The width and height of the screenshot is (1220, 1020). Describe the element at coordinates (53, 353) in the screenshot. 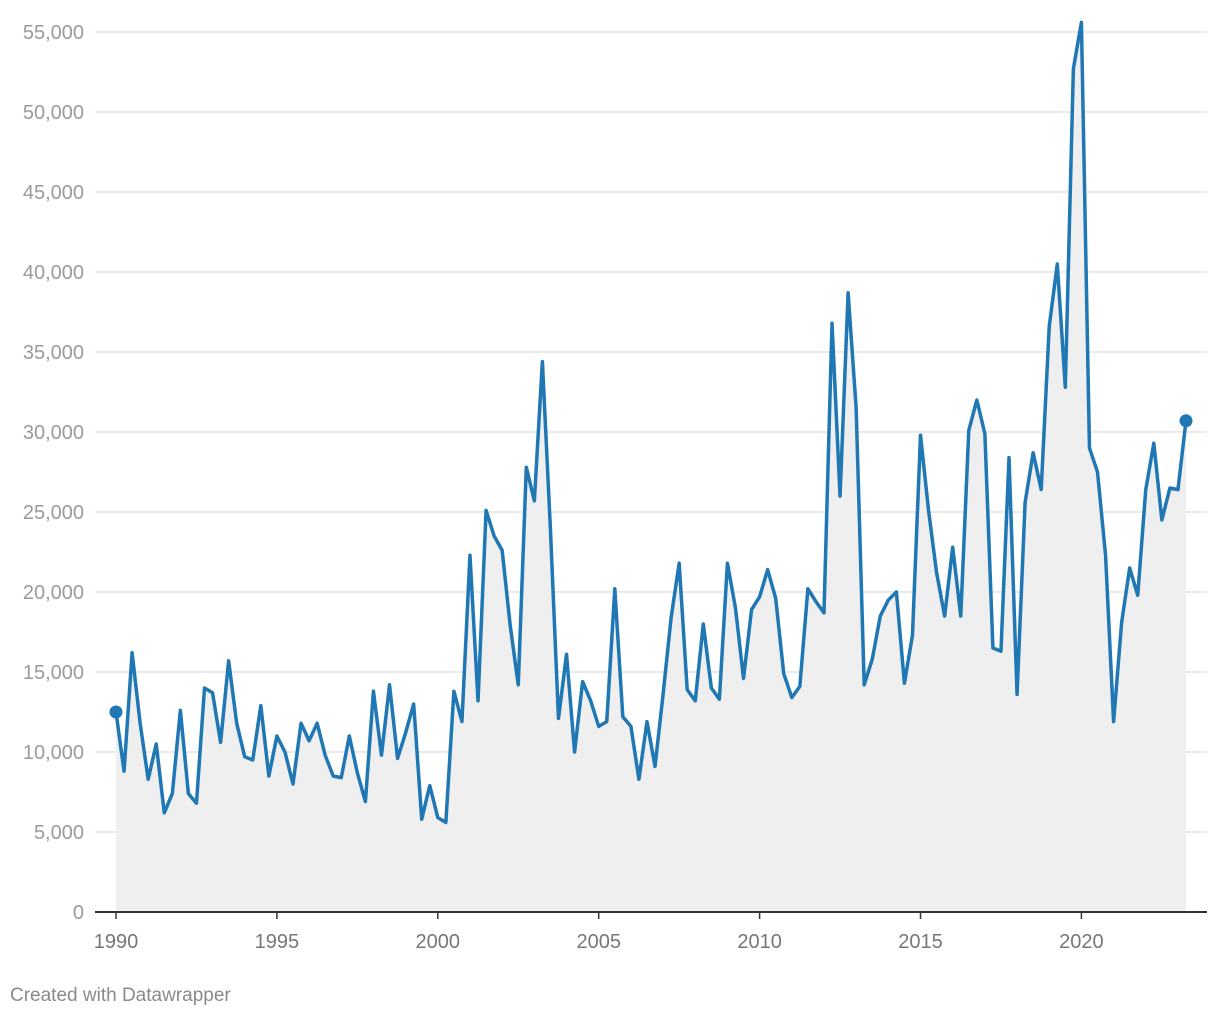

I see `y-tick-label: 35,000` at that location.